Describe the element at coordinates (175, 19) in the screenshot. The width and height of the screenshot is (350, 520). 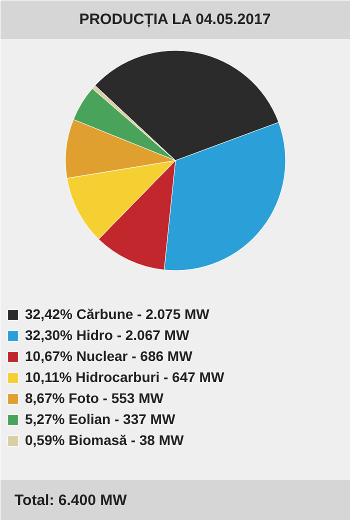
I see `chart-title: PRODUCȚIA LA 04.05.2017` at that location.